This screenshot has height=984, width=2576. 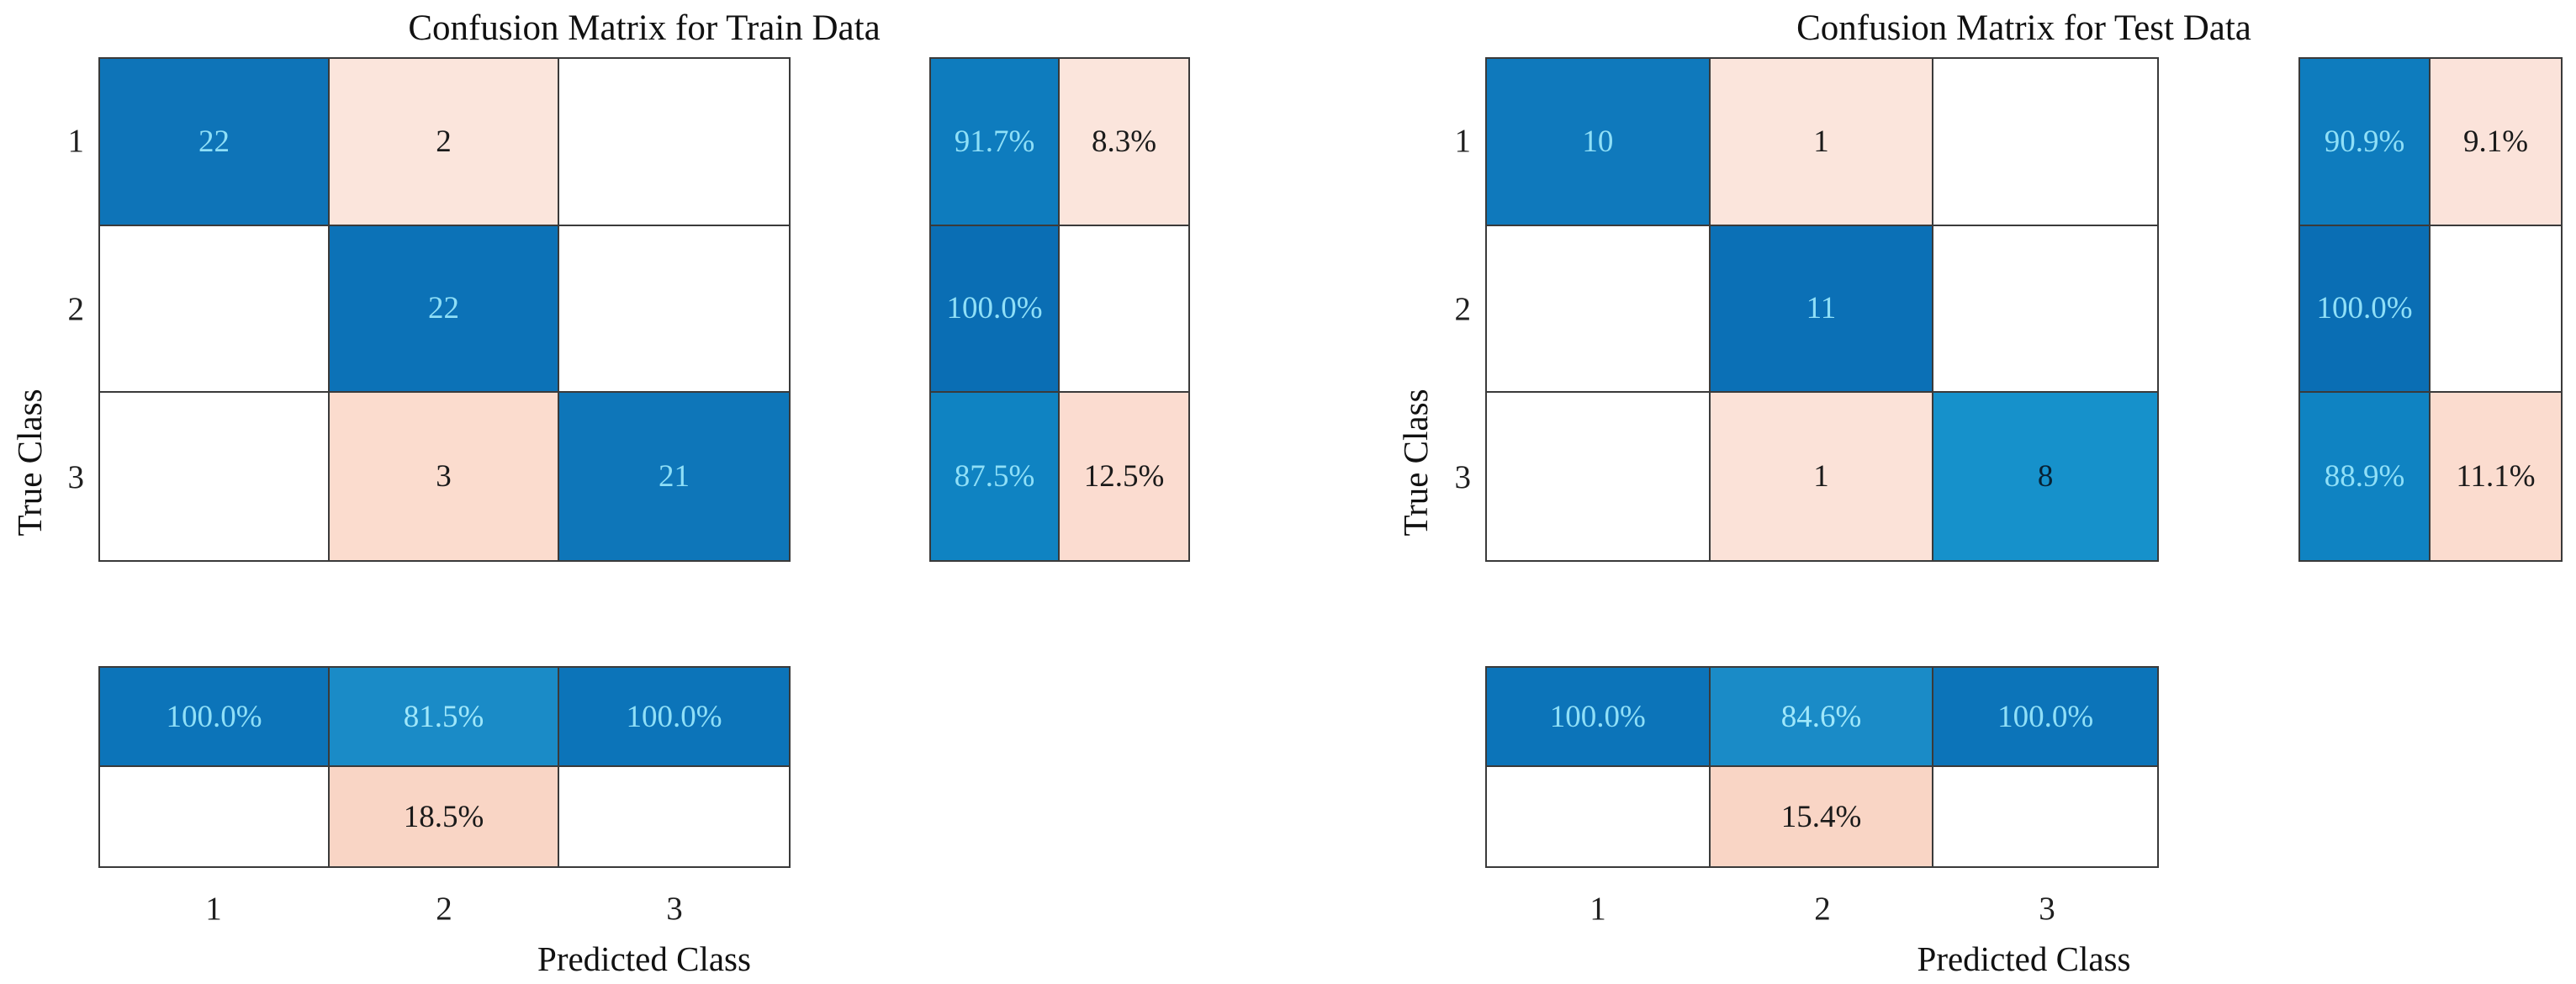 What do you see at coordinates (2047, 909) in the screenshot?
I see `test-x-tick-label: 3` at bounding box center [2047, 909].